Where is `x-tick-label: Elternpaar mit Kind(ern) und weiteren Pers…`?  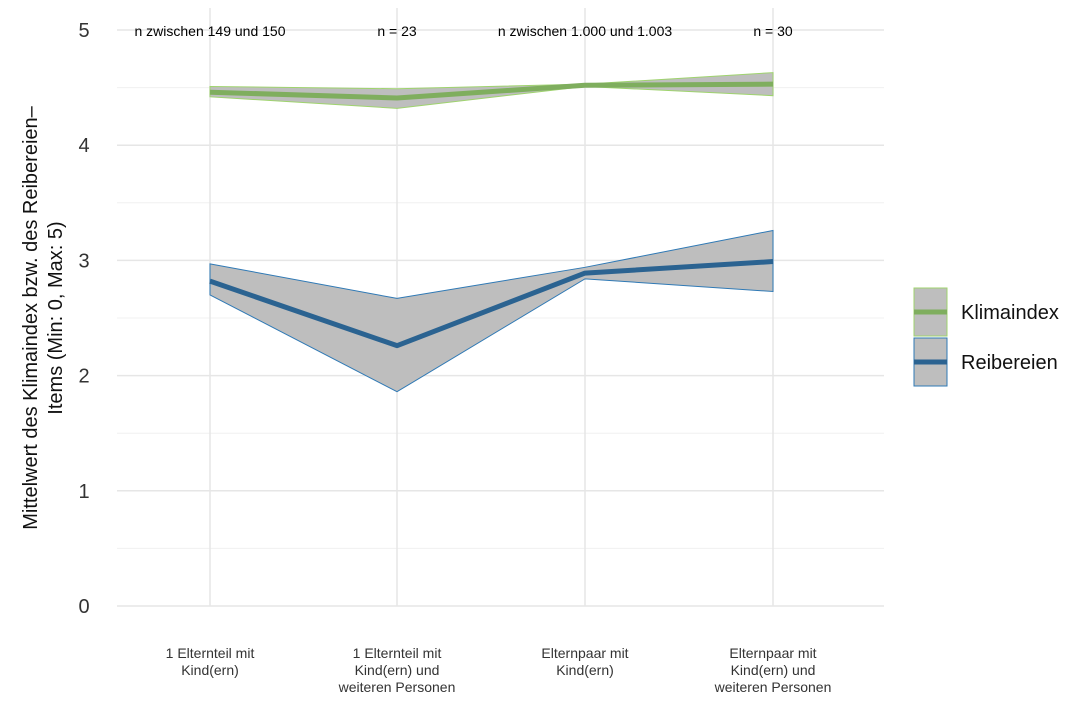 x-tick-label: Elternpaar mit Kind(ern) und weiteren Pers… is located at coordinates (773, 670).